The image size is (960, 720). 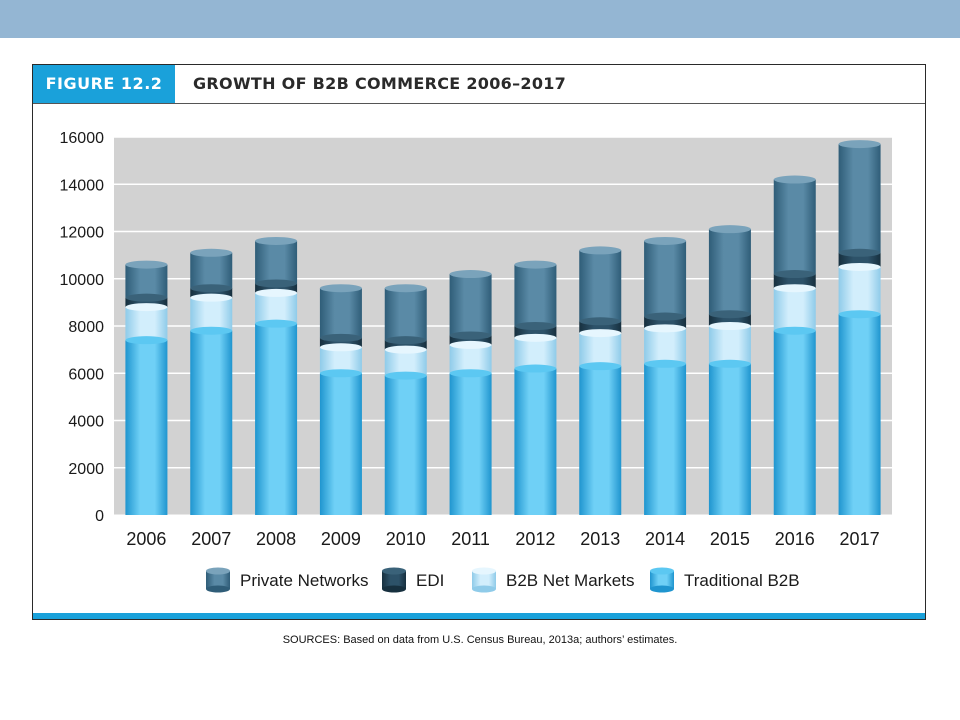 What do you see at coordinates (729, 272) in the screenshot?
I see `bar-segment-private-networks-2015` at bounding box center [729, 272].